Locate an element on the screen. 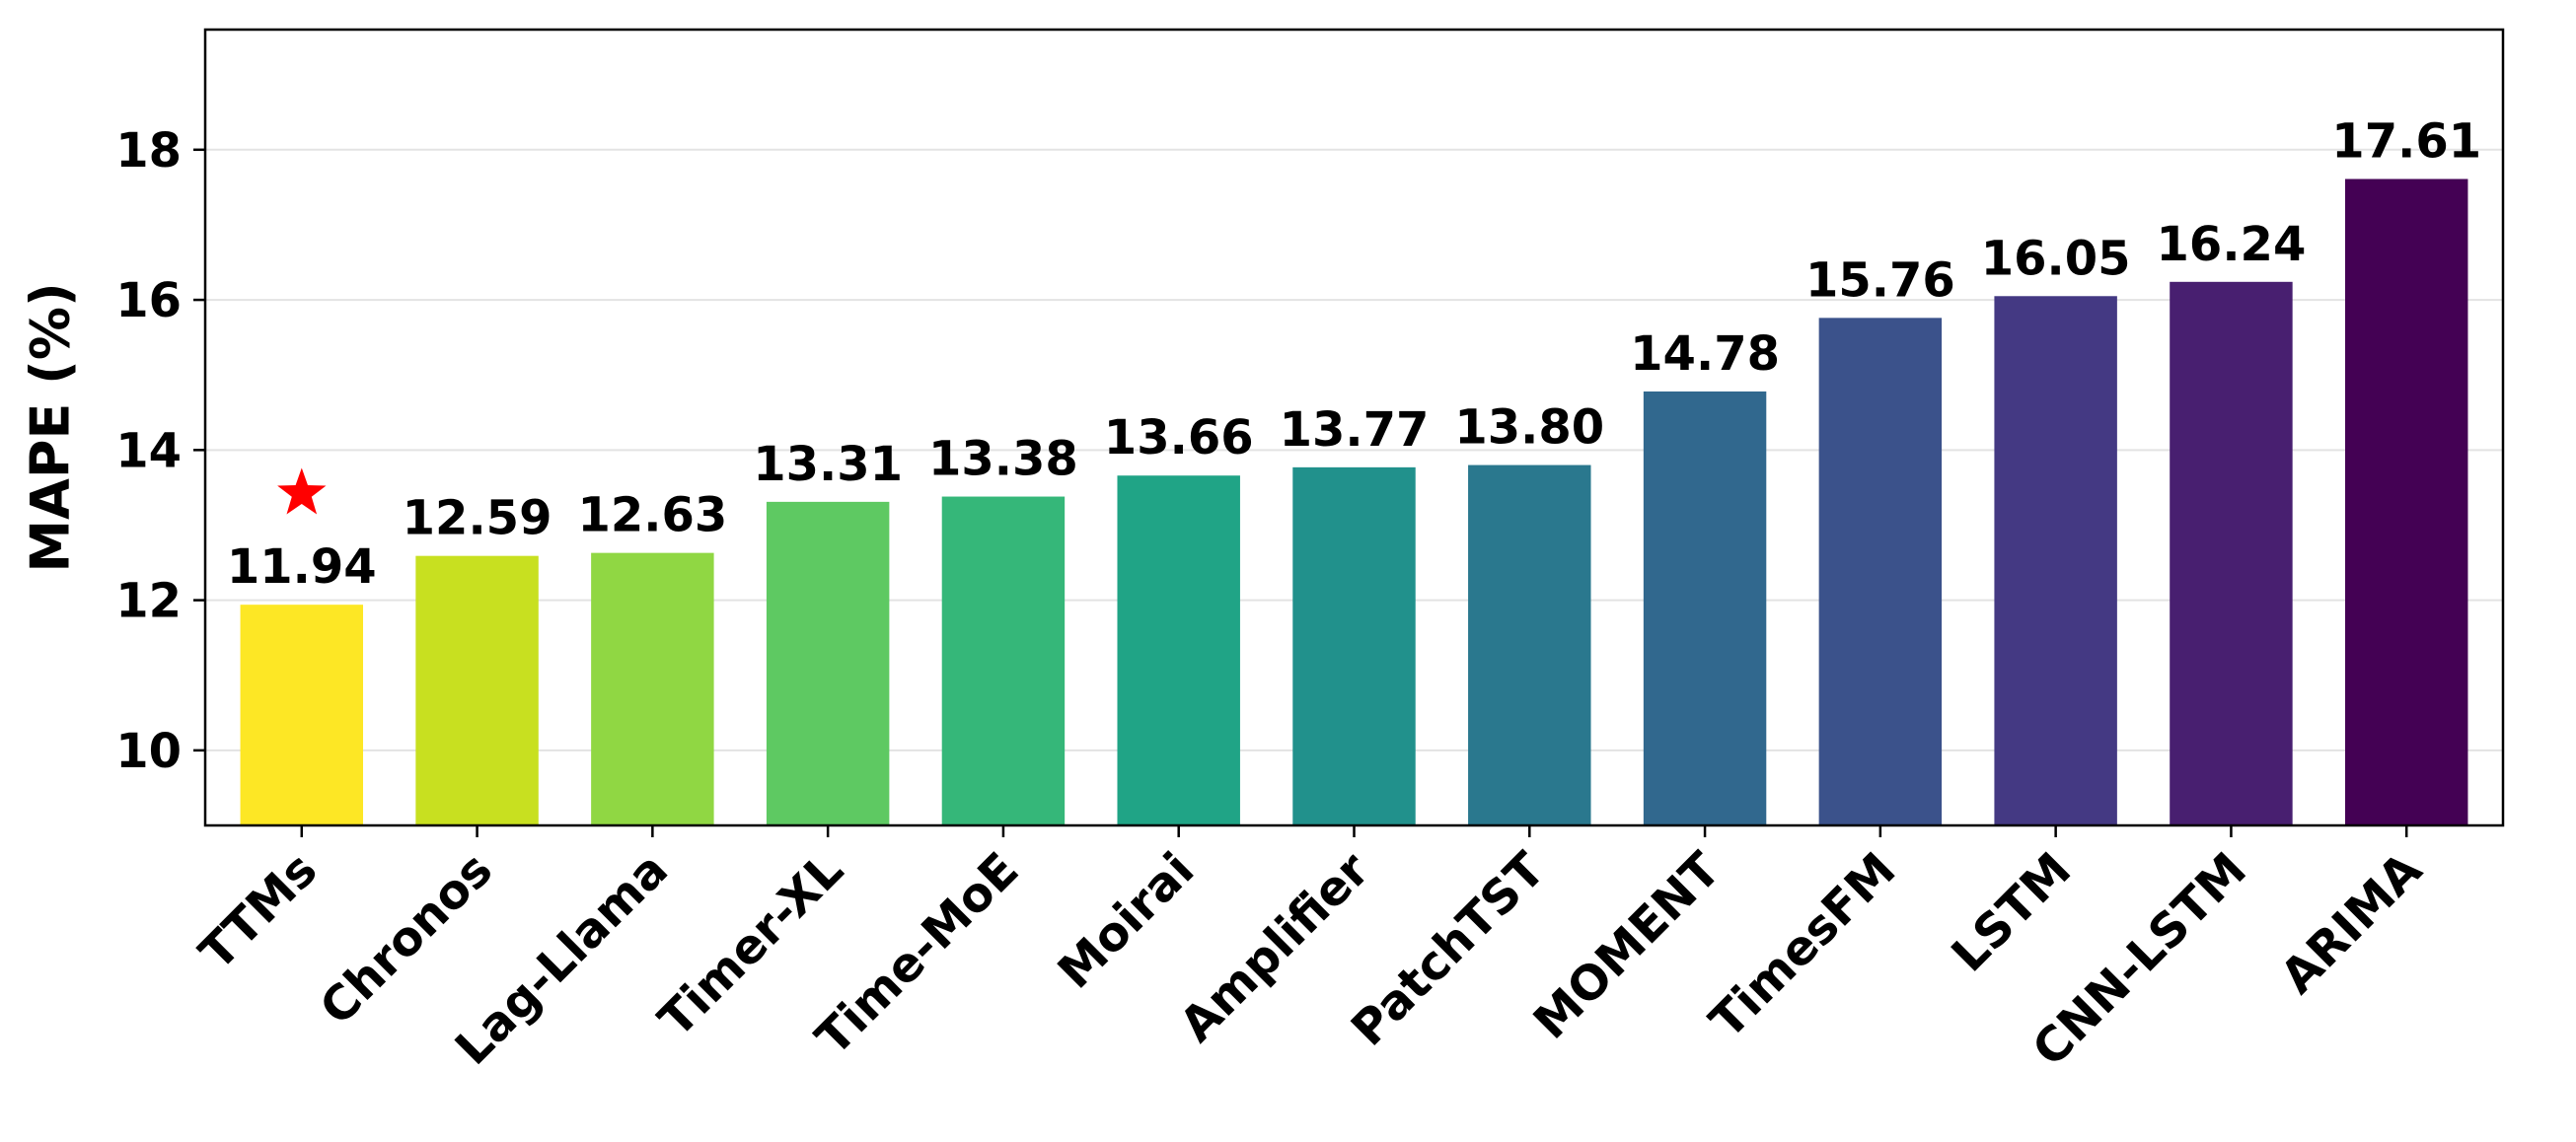 The image size is (2576, 1142). value-label-ttms: 11.94 is located at coordinates (302, 567).